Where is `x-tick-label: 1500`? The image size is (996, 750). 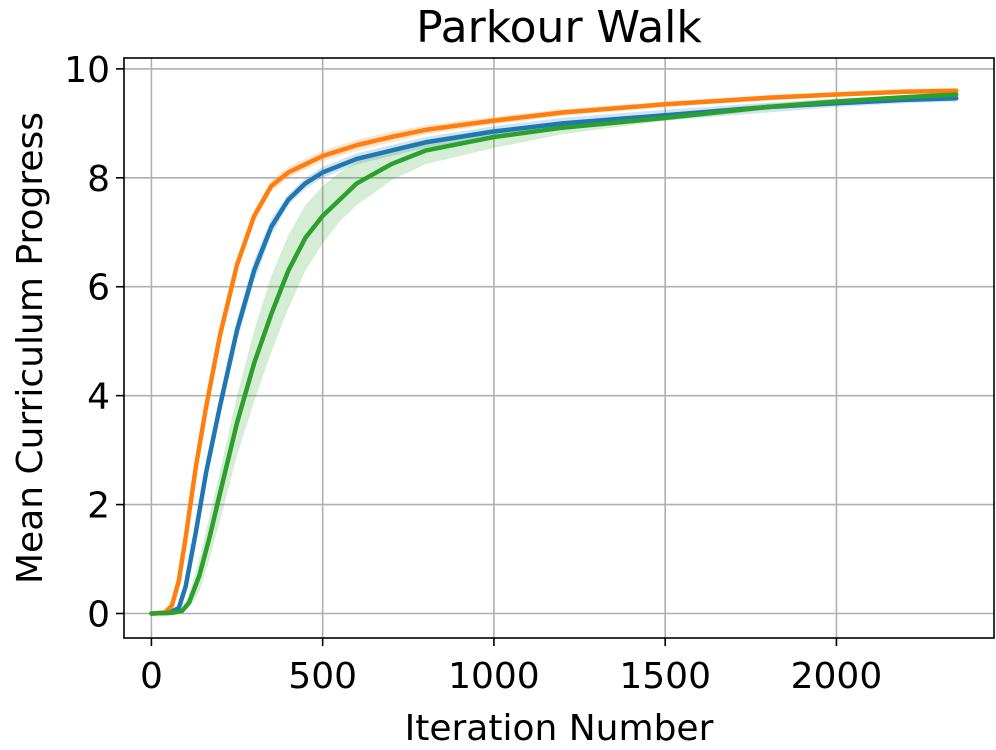
x-tick-label: 1500 is located at coordinates (665, 676).